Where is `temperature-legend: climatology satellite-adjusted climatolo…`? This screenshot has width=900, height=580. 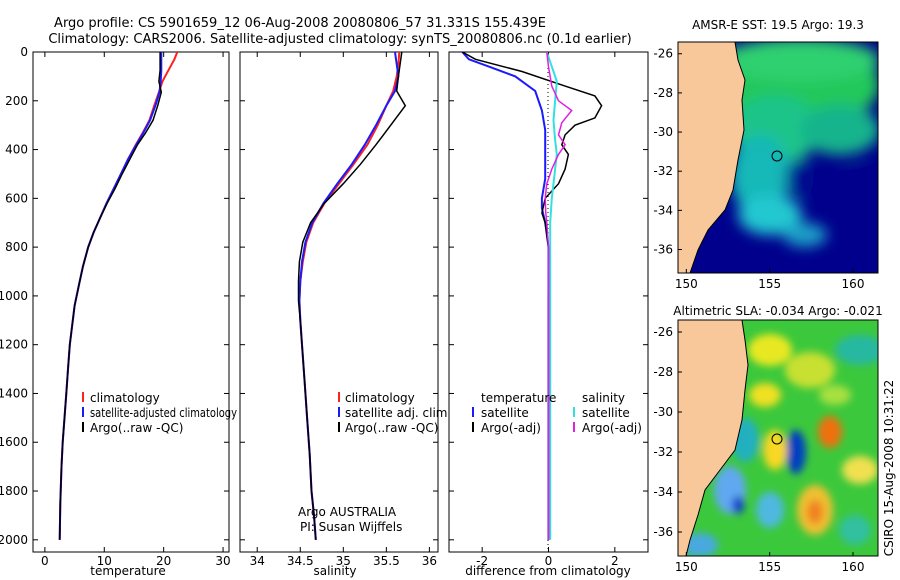
temperature-legend: climatology satellite-adjusted climatolo… is located at coordinates (159, 413).